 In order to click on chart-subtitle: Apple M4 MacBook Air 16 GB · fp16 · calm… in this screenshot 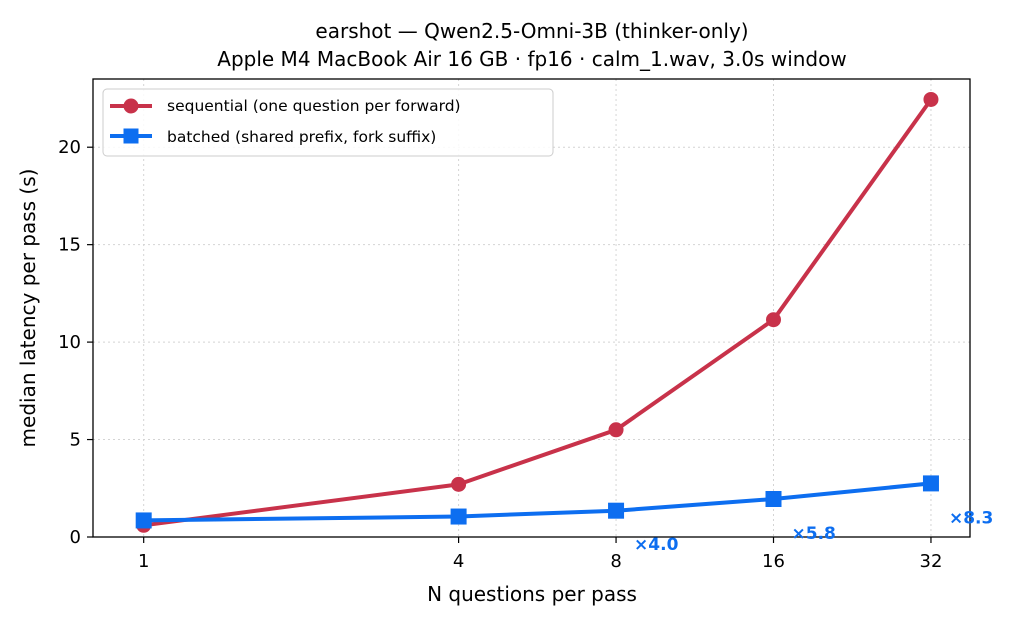, I will do `click(531, 59)`.